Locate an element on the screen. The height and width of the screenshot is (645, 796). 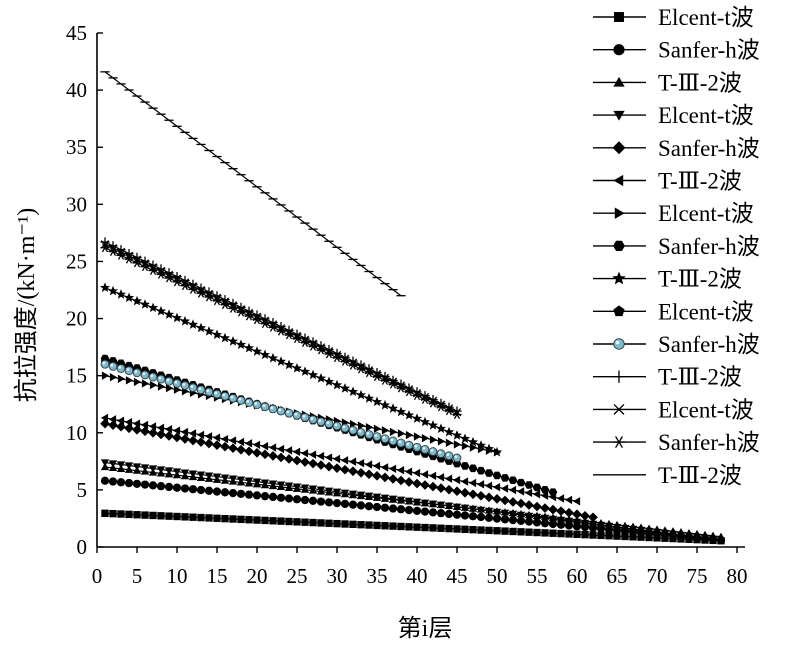
legend-label-2: Sanfer-h波 is located at coordinates (709, 50).